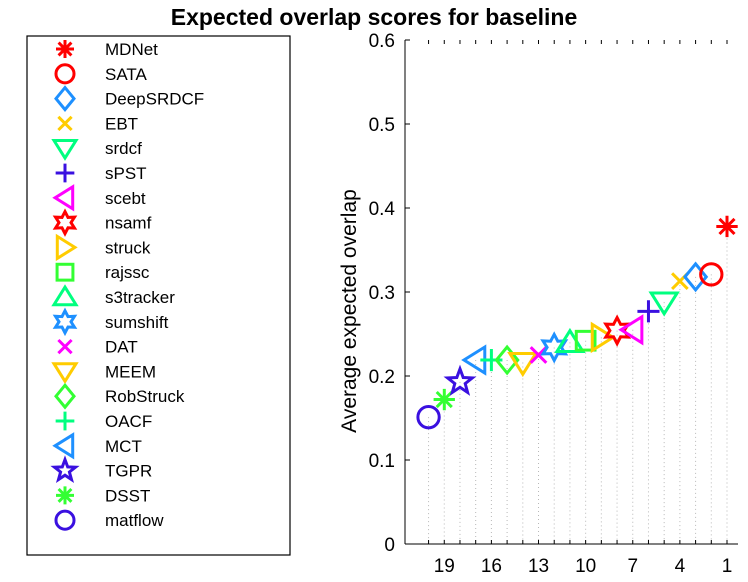  What do you see at coordinates (382, 209) in the screenshot?
I see `y-tick-label: 0.4` at bounding box center [382, 209].